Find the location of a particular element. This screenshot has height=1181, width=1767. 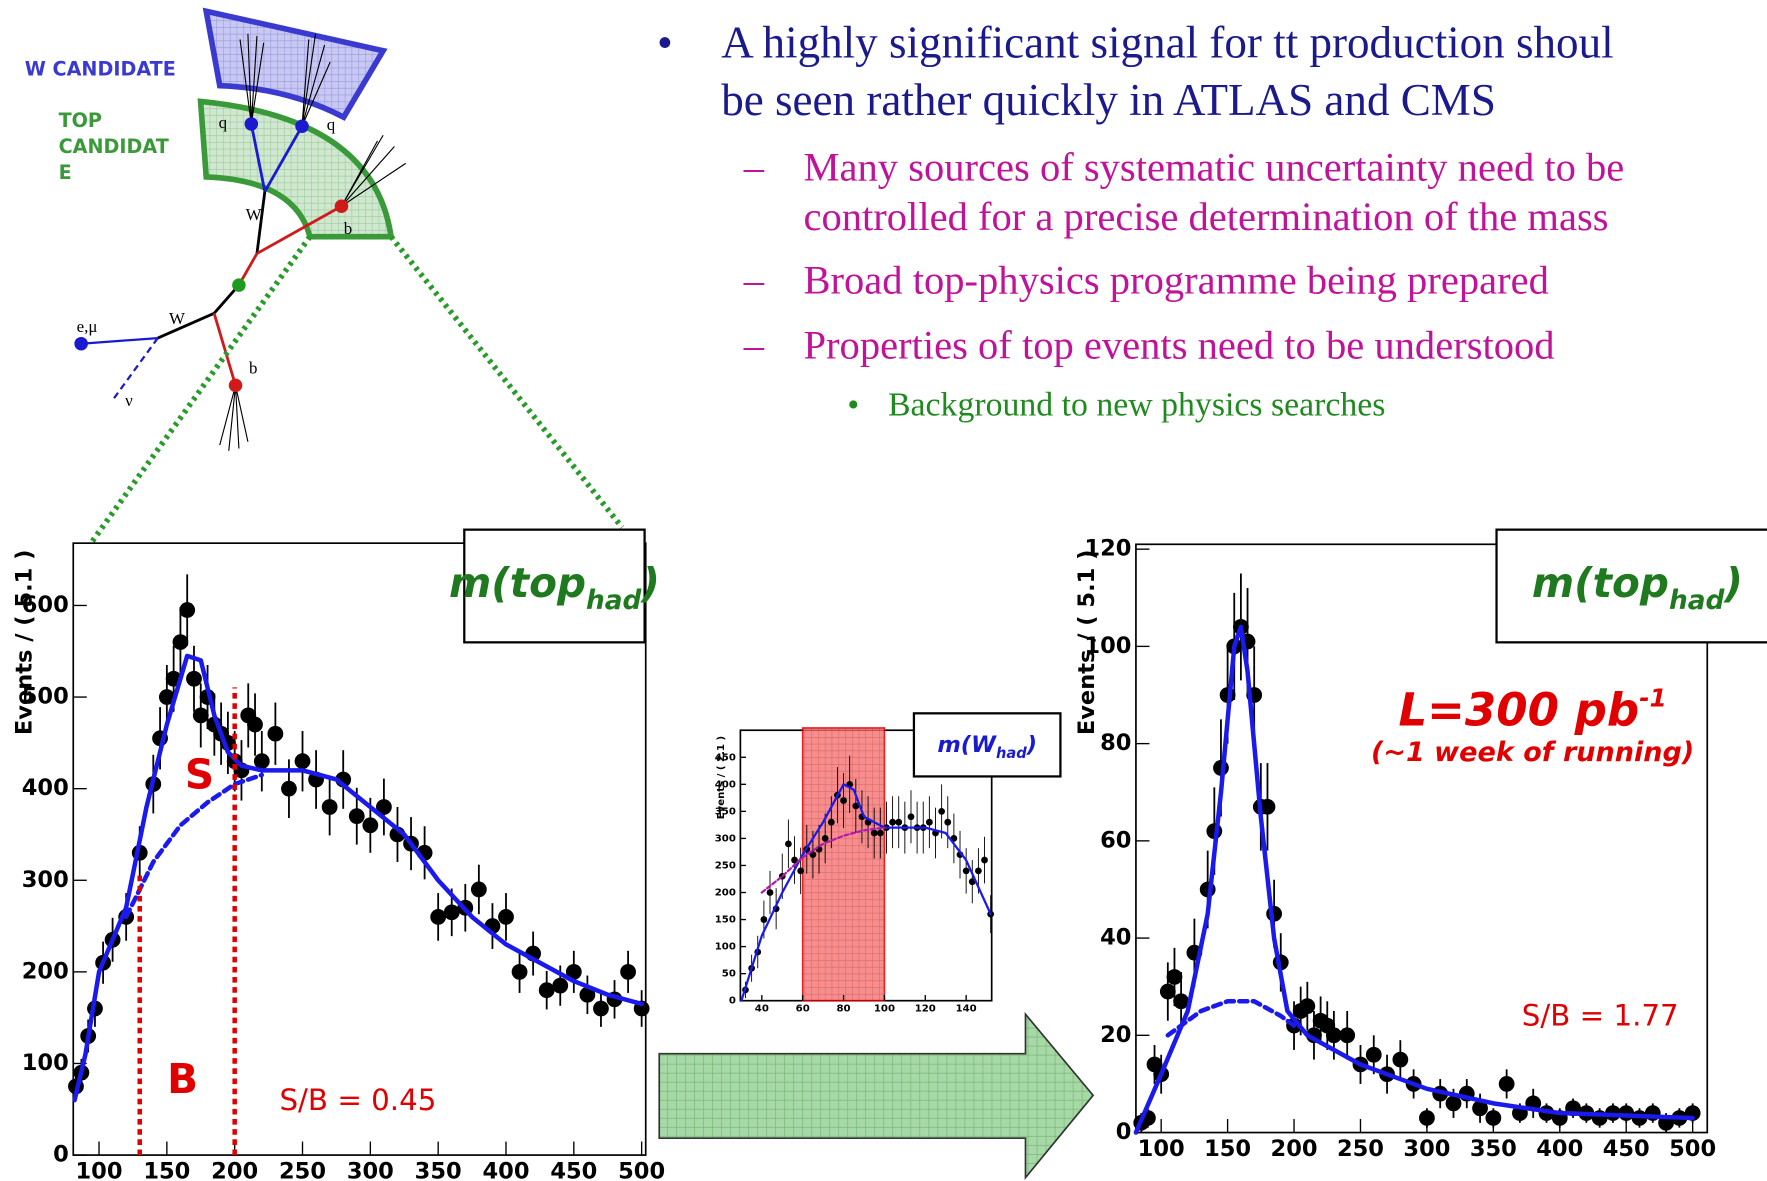

w-candidate-region is located at coordinates (295, 64).